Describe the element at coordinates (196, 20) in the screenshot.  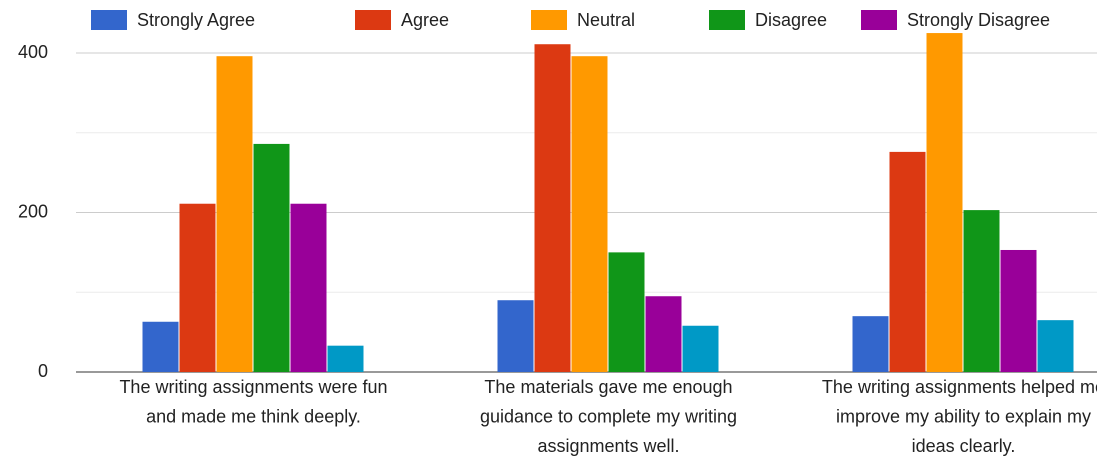
I see `legend-label: Strongly Agree` at that location.